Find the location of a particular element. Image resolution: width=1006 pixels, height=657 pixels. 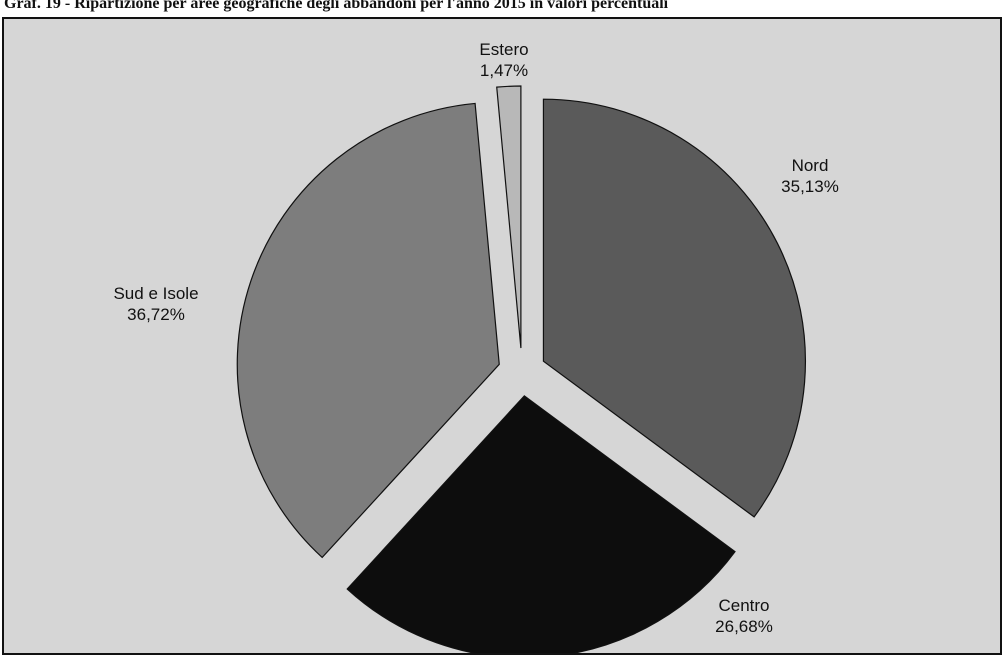

slice-value-nord: 35,13% is located at coordinates (810, 186).